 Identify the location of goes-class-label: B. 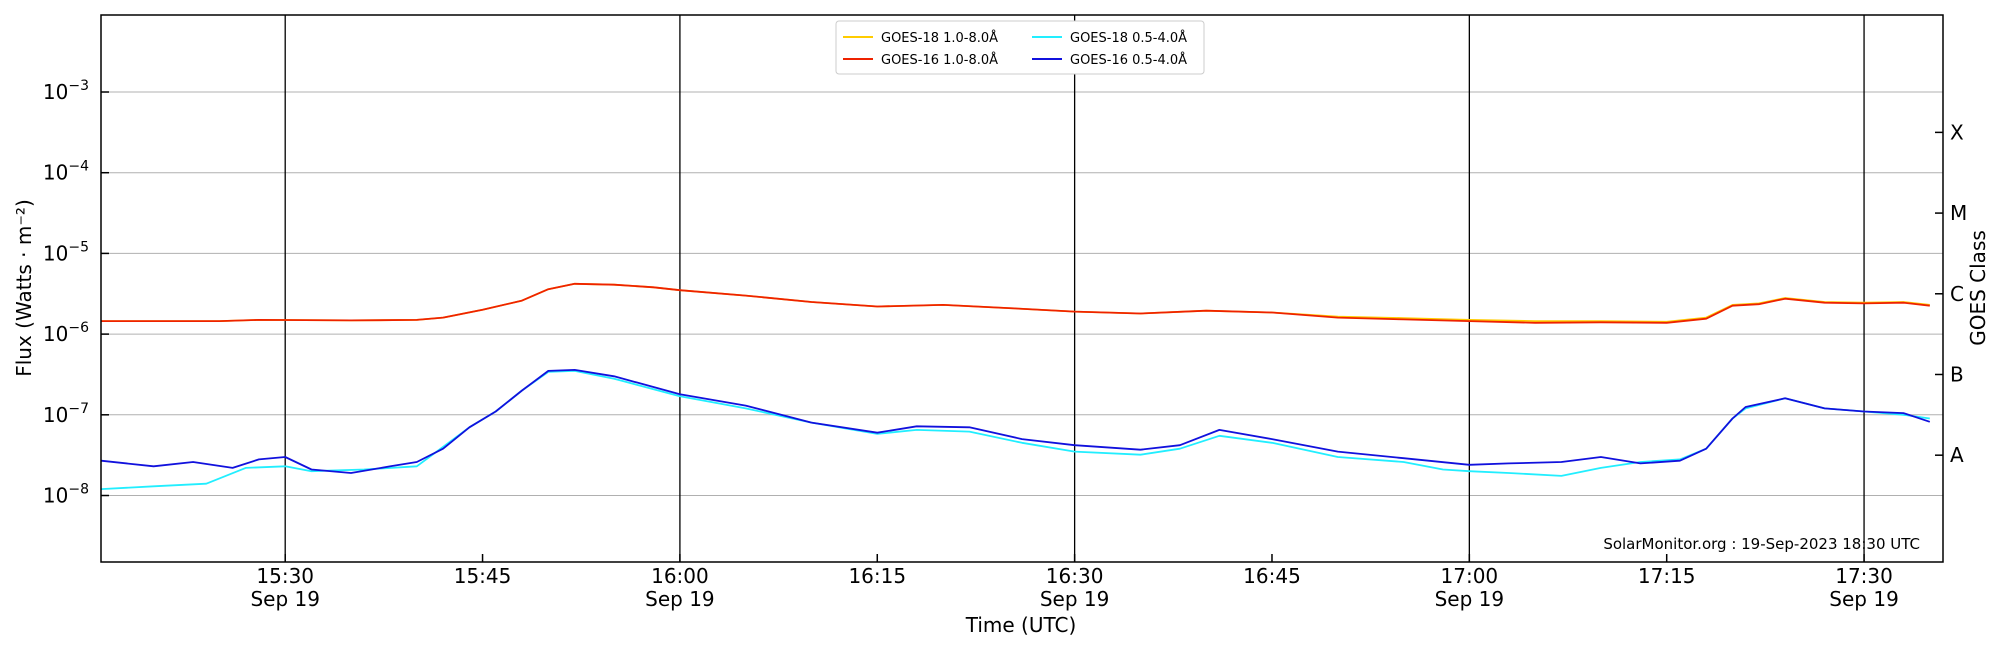
(1957, 374).